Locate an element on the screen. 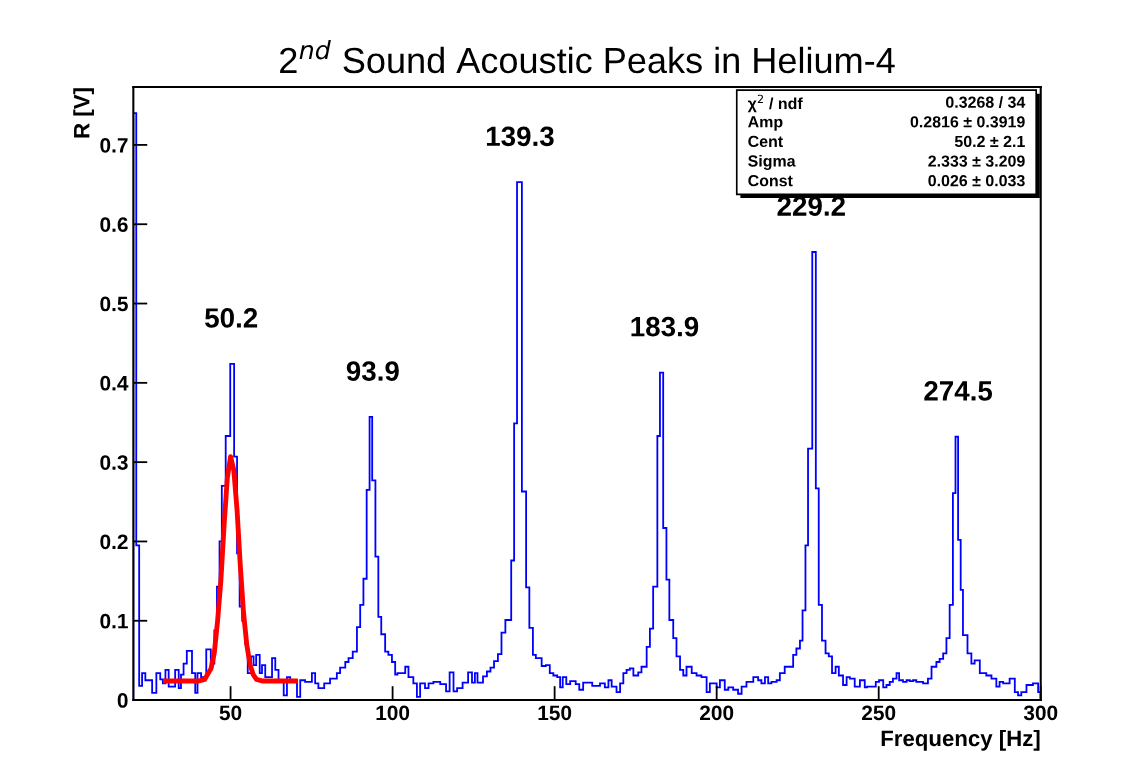  annotation: χ$^{2}$ / ndf is located at coordinates (775, 103).